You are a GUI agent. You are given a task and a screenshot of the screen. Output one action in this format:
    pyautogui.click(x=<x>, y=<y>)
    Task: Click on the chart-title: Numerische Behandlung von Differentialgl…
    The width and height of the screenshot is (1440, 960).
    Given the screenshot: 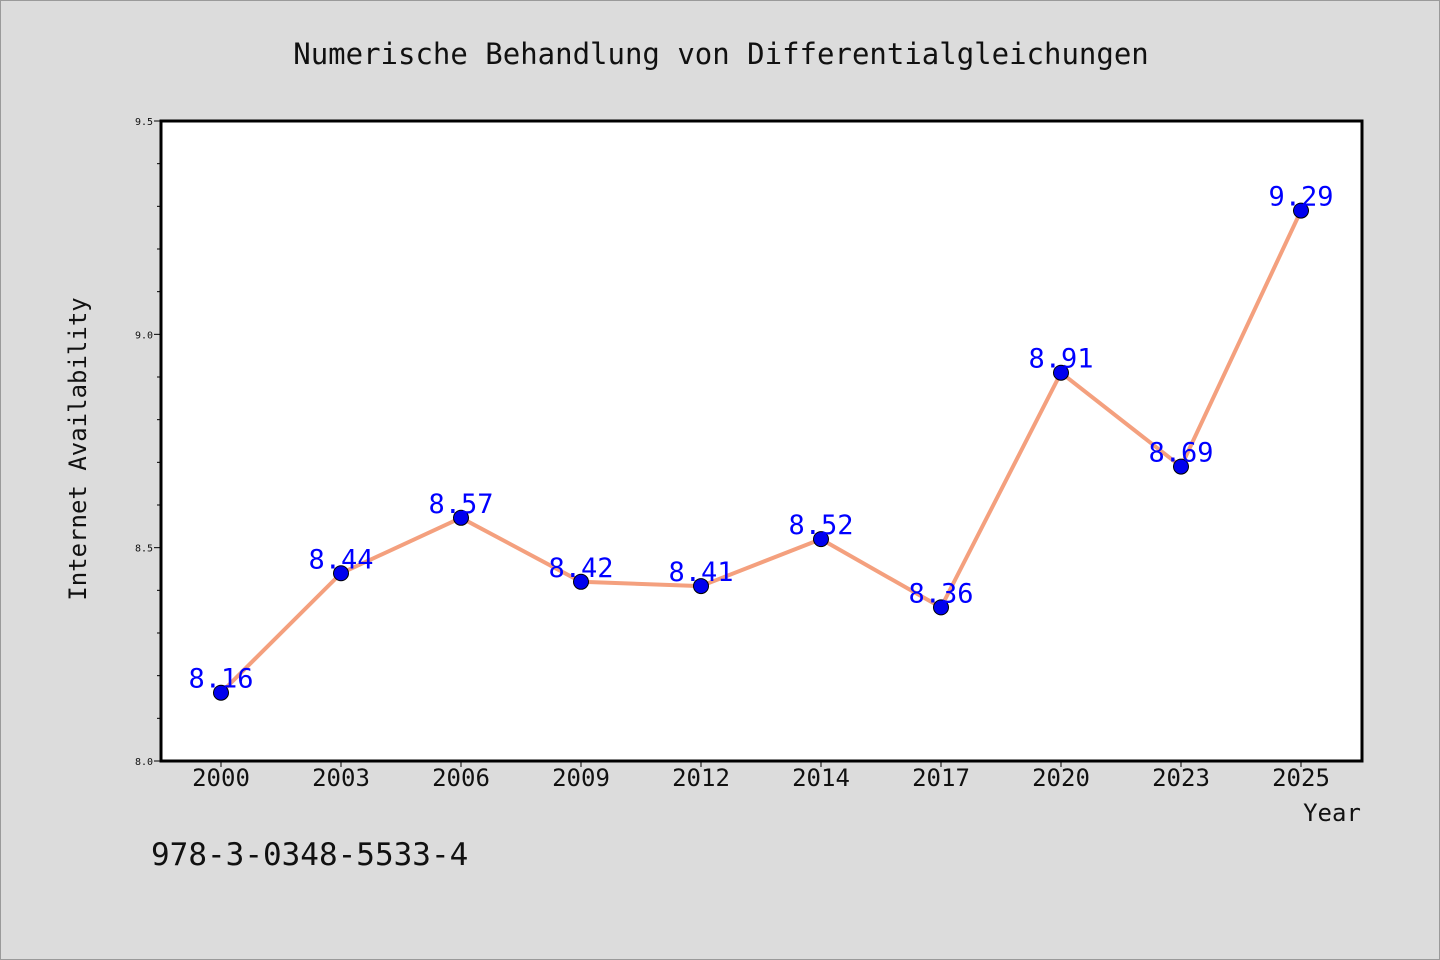 What is the action you would take?
    pyautogui.click(x=721, y=54)
    